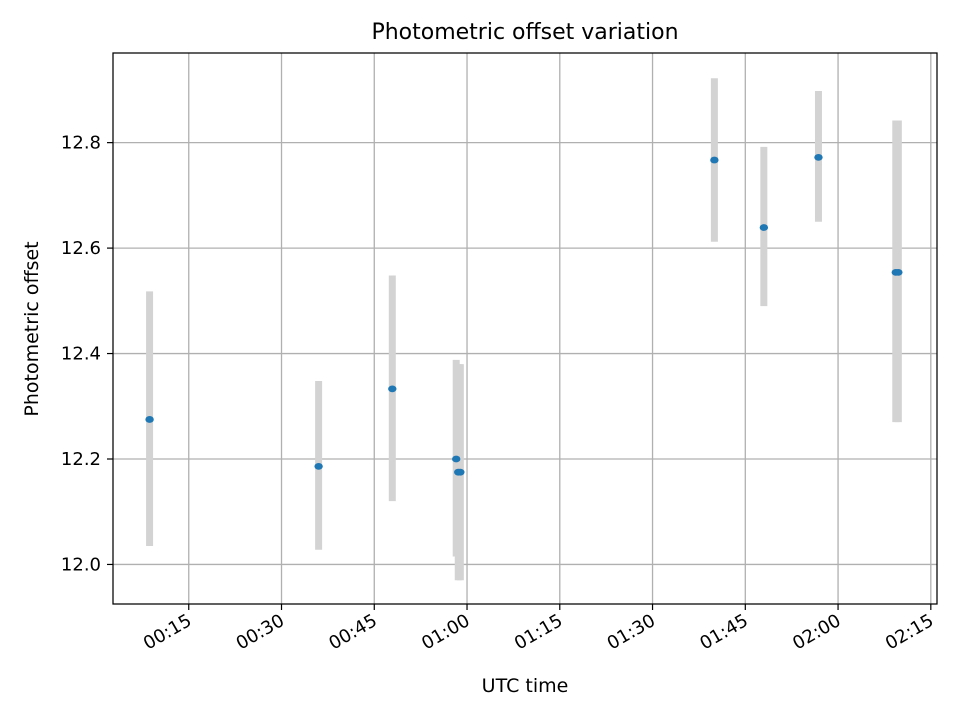  I want to click on y-tick-label: 12.2, so click(81, 459).